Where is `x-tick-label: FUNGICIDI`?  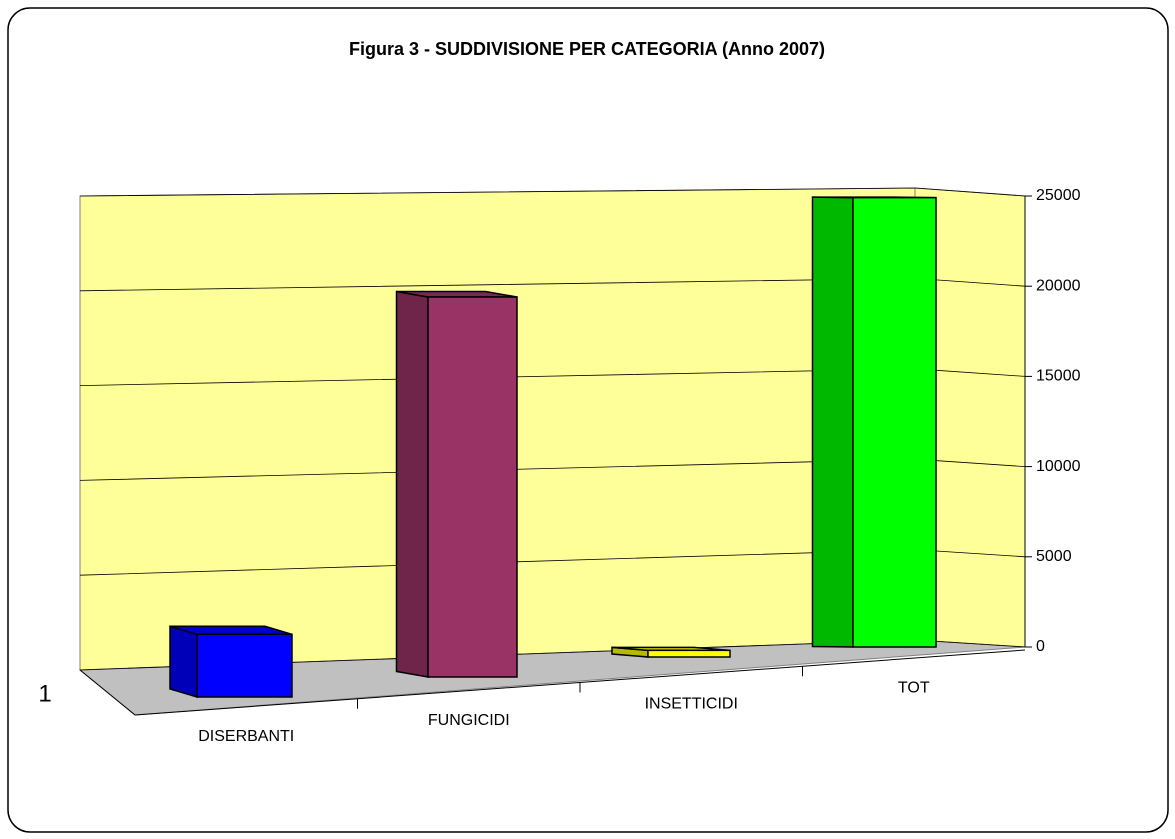
x-tick-label: FUNGICIDI is located at coordinates (469, 720).